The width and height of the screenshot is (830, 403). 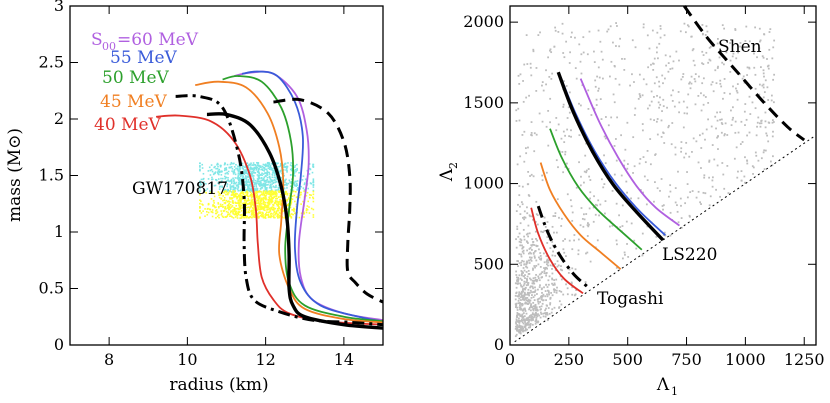 I want to click on right-ytick-label: 1000, so click(x=483, y=183).